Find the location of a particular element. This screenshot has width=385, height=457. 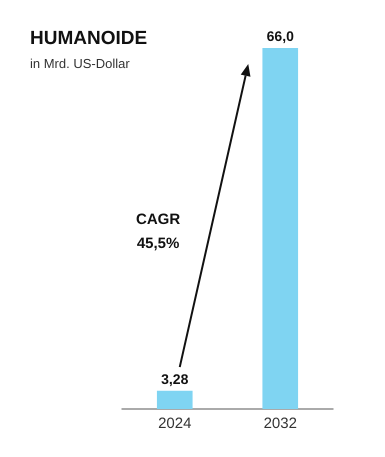

annotation: 45,5% is located at coordinates (158, 244).